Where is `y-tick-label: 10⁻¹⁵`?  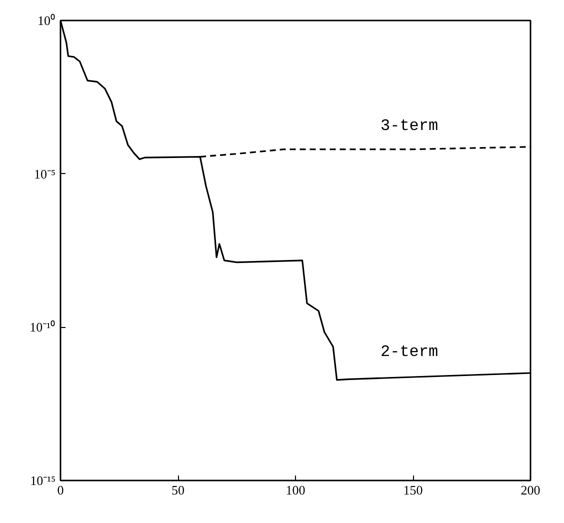
y-tick-label: 10⁻¹⁵ is located at coordinates (43, 480).